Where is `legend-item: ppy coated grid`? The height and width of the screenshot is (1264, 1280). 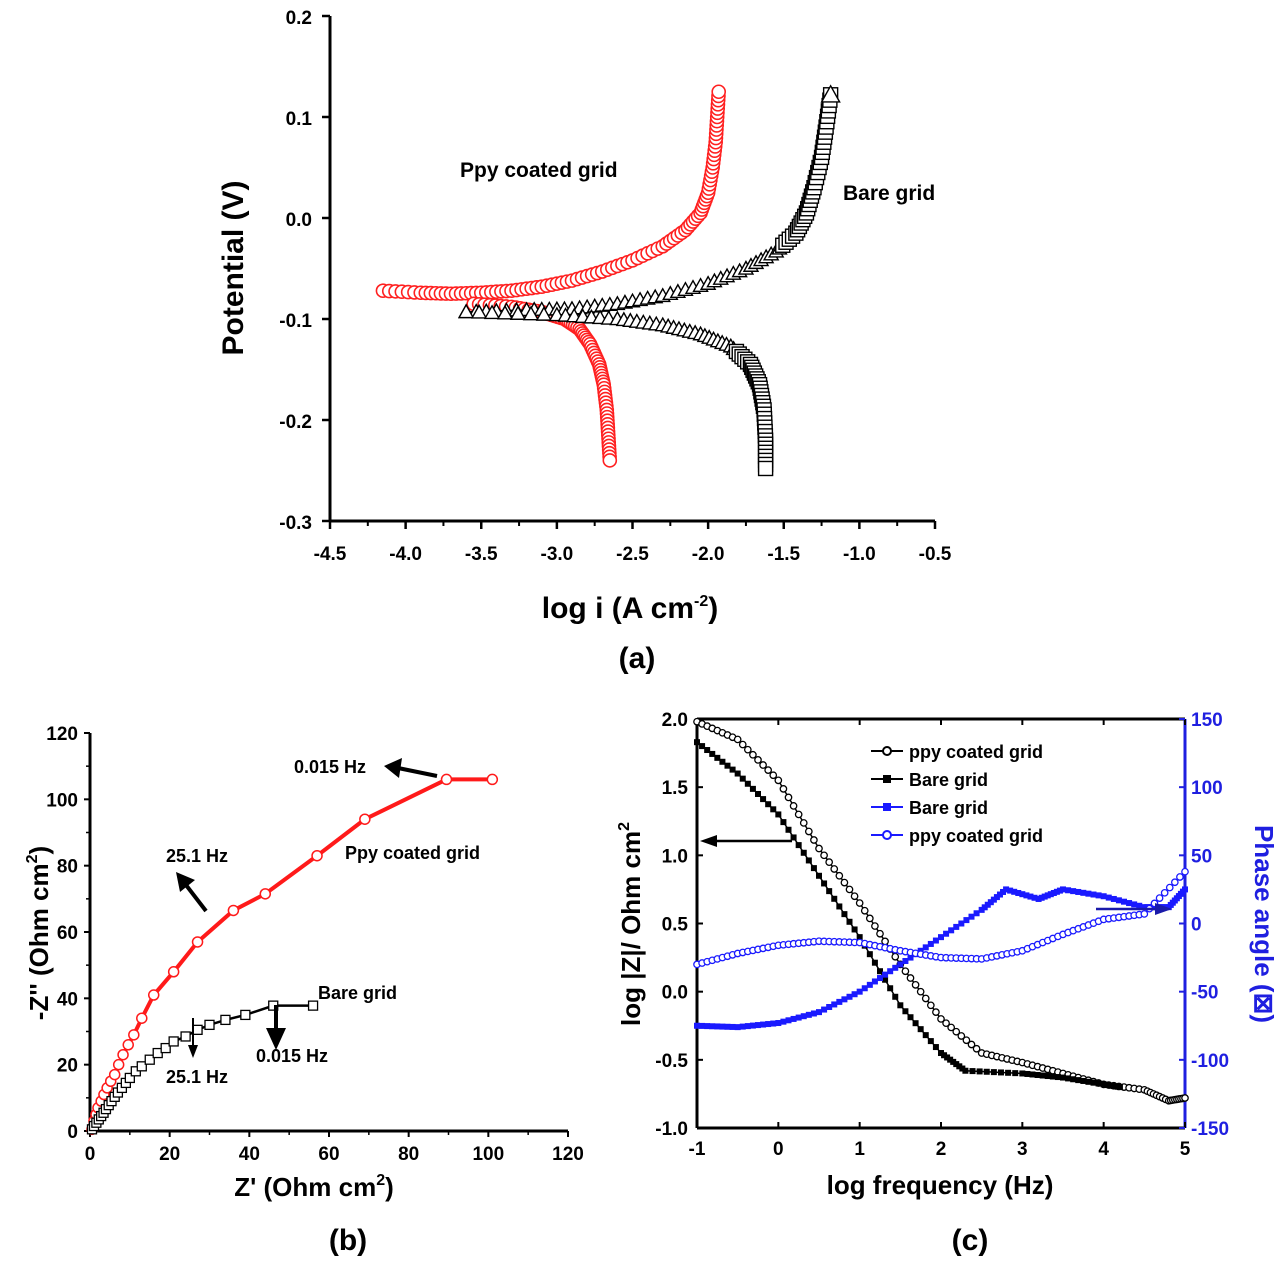 legend-item: ppy coated grid is located at coordinates (957, 752).